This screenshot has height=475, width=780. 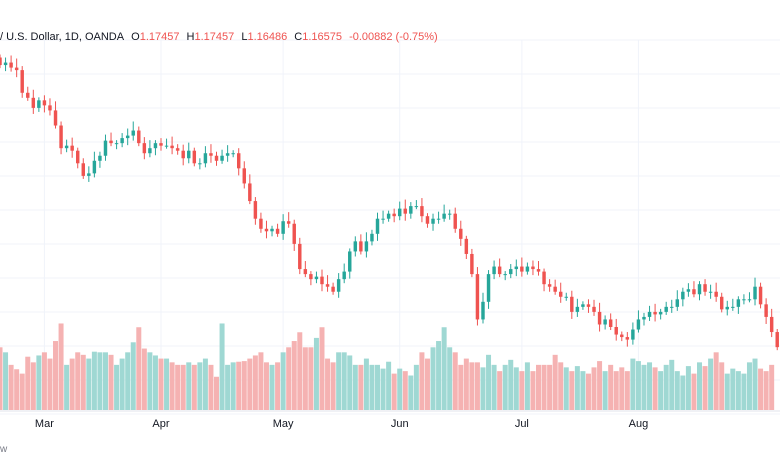 I want to click on tradingview-watermark: w, so click(x=4, y=449).